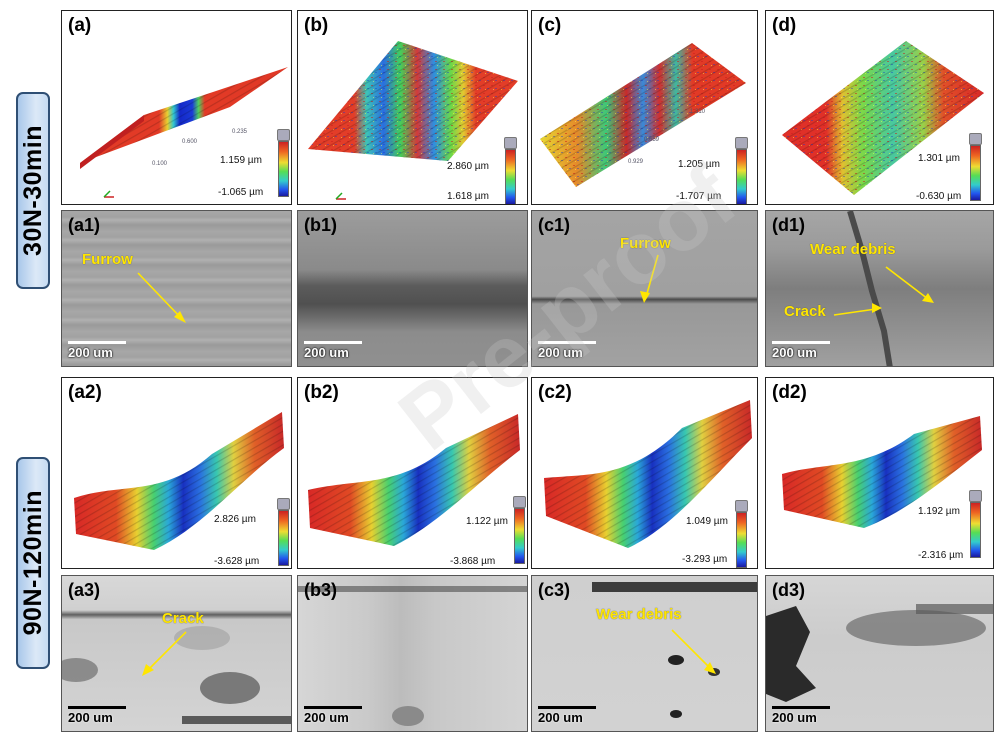 This screenshot has height=741, width=1002. I want to click on panel-label: (b1), so click(320, 225).